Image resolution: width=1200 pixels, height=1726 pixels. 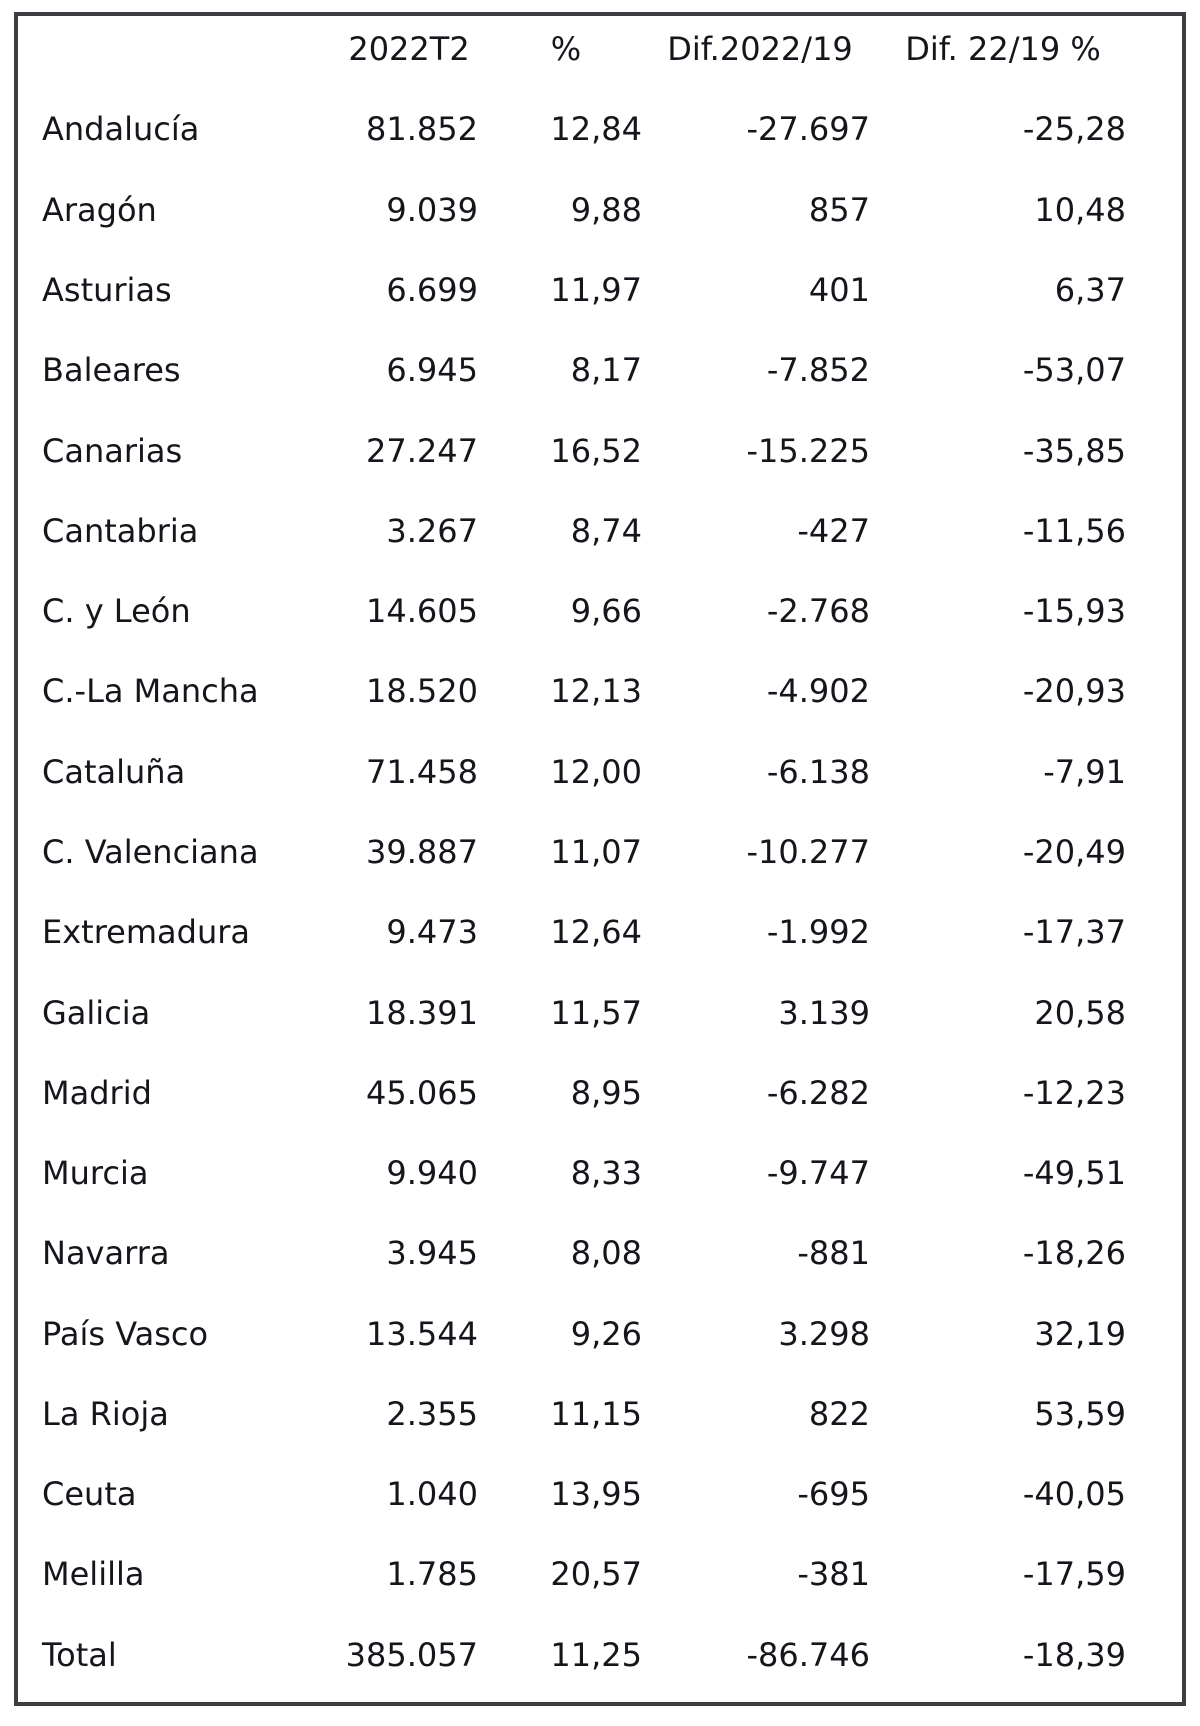 What do you see at coordinates (96, 1012) in the screenshot?
I see `region-cell: Galicia` at bounding box center [96, 1012].